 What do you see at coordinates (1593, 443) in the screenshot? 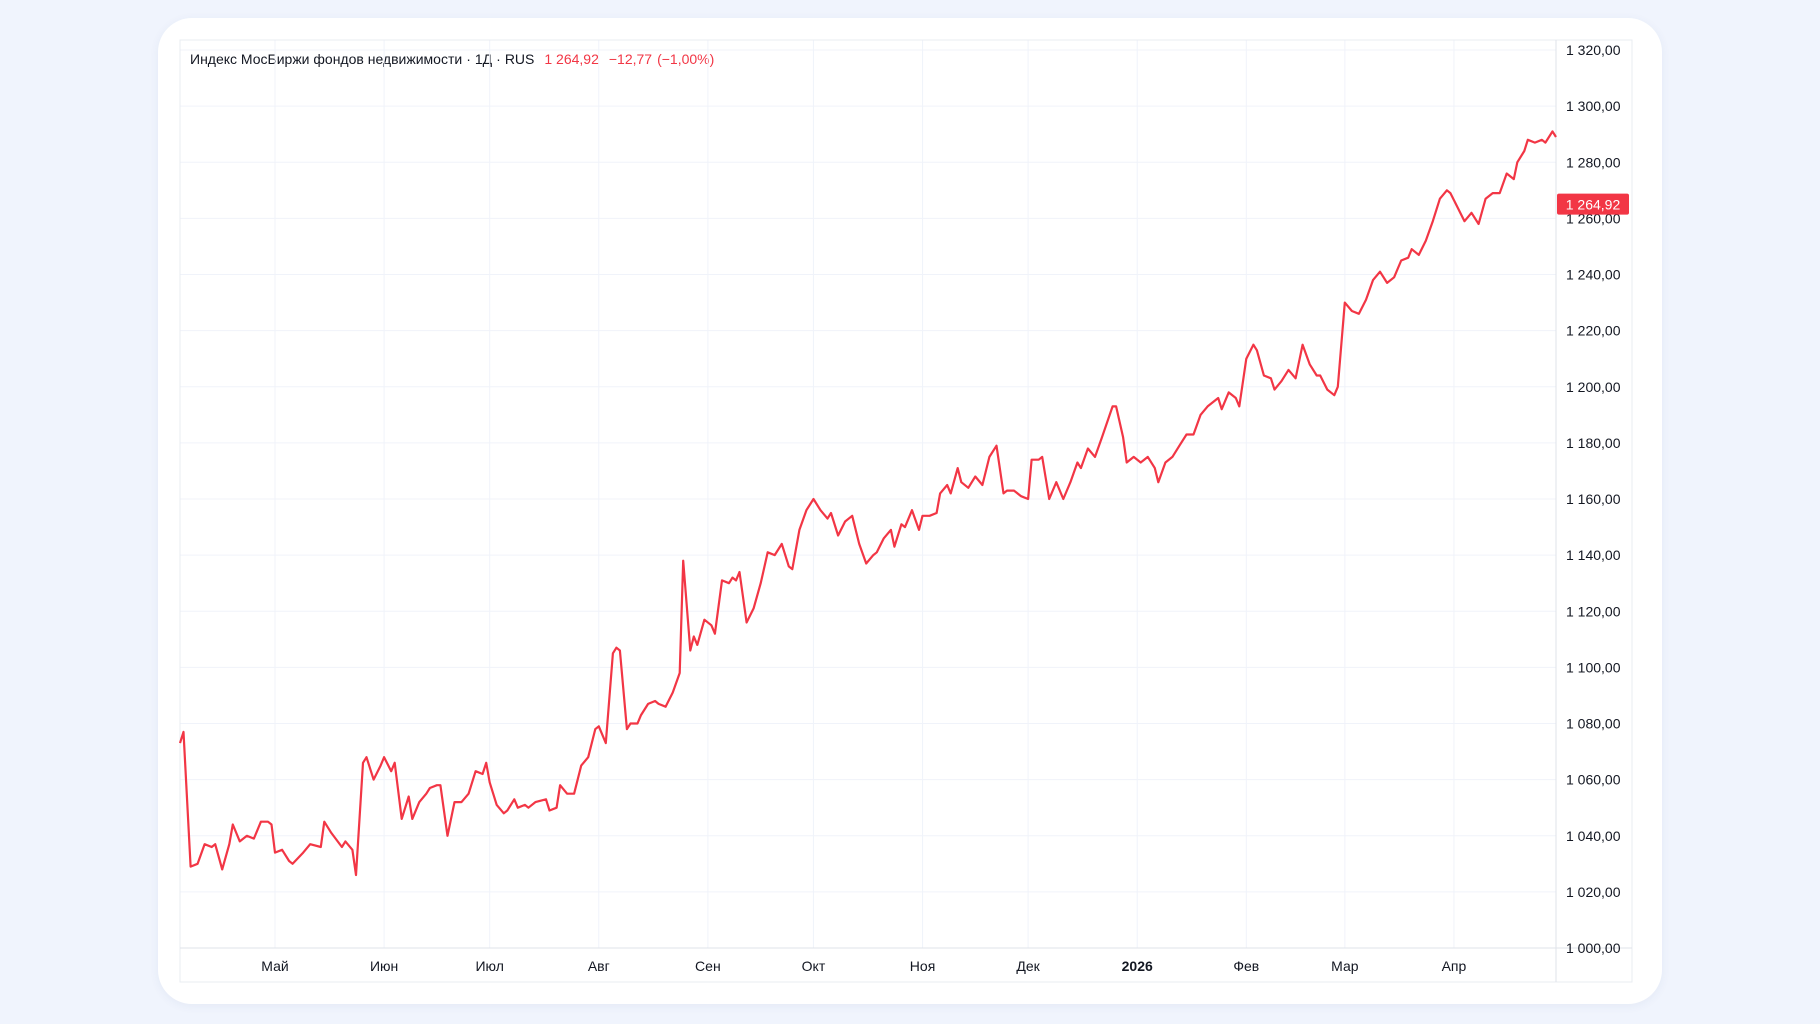
I see `price-tick-label: 1 180,00` at bounding box center [1593, 443].